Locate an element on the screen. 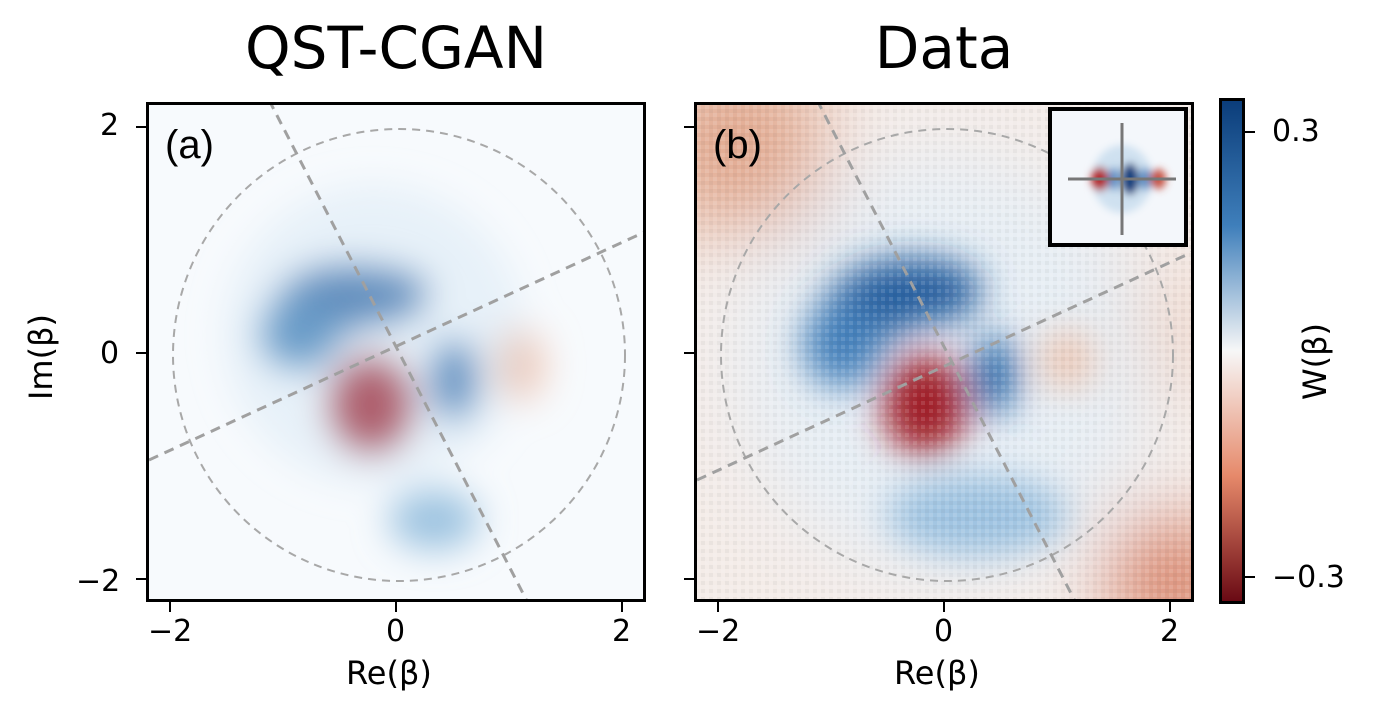 The width and height of the screenshot is (1390, 712). inset-target-state is located at coordinates (1118, 177).